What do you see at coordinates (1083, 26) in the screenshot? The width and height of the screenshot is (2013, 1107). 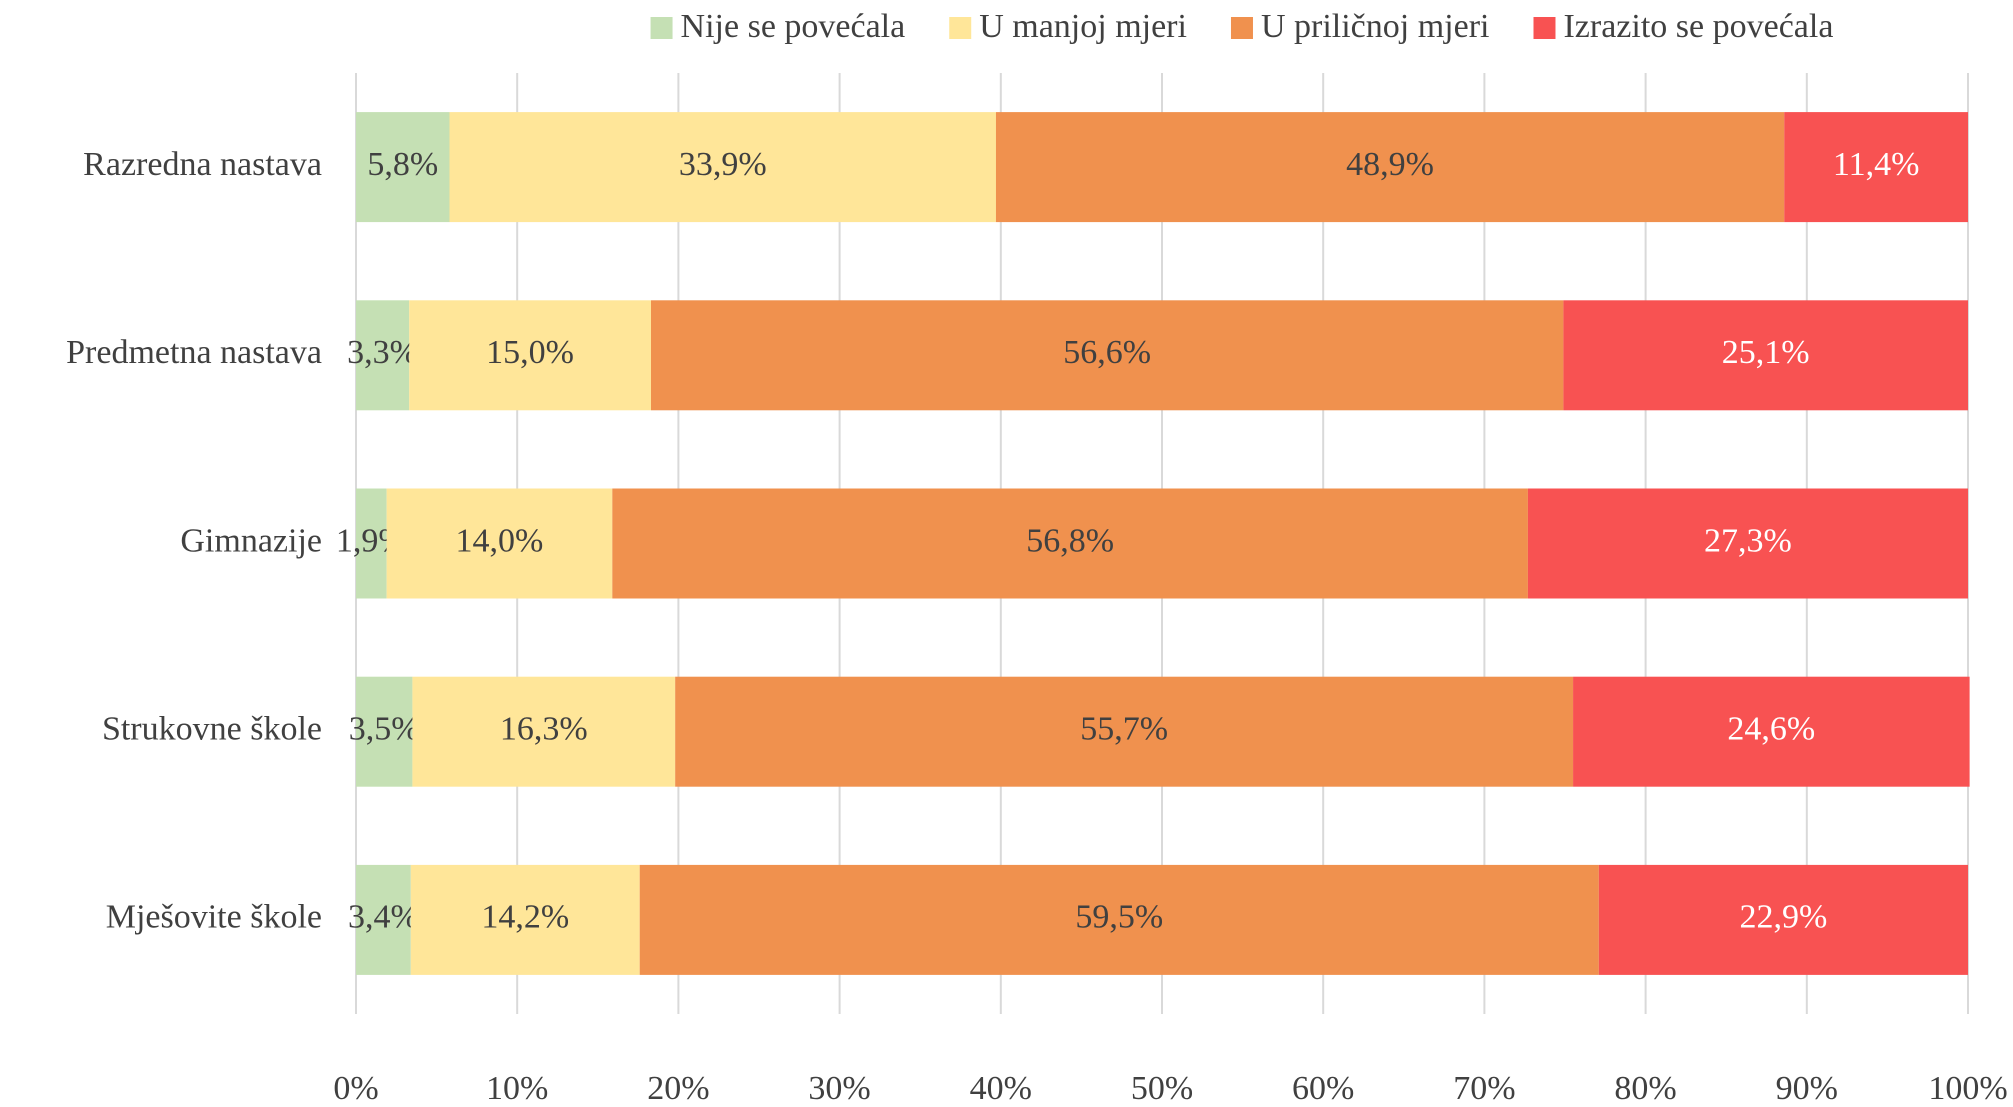 I see `legend-label: U manjoj mjeri` at bounding box center [1083, 26].